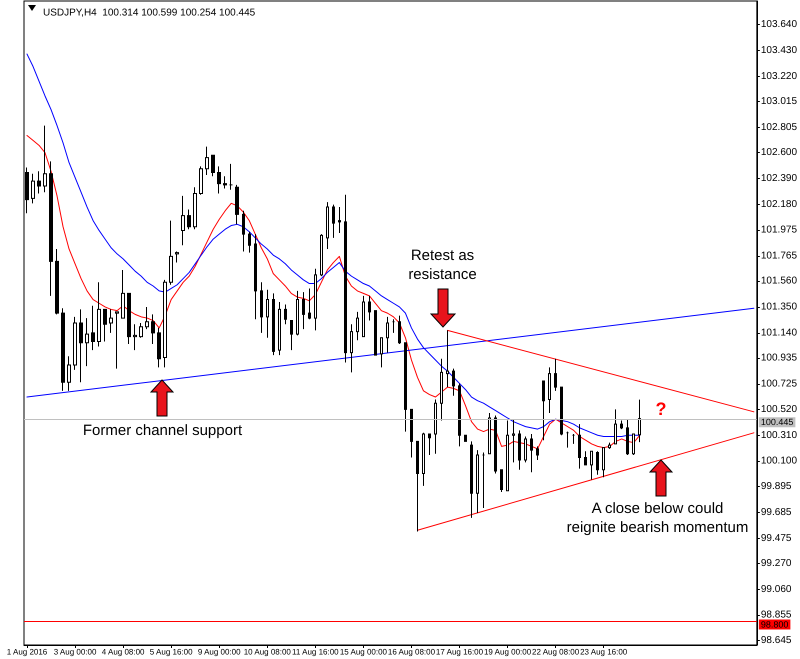  I want to click on annotation: Former channel support, so click(163, 430).